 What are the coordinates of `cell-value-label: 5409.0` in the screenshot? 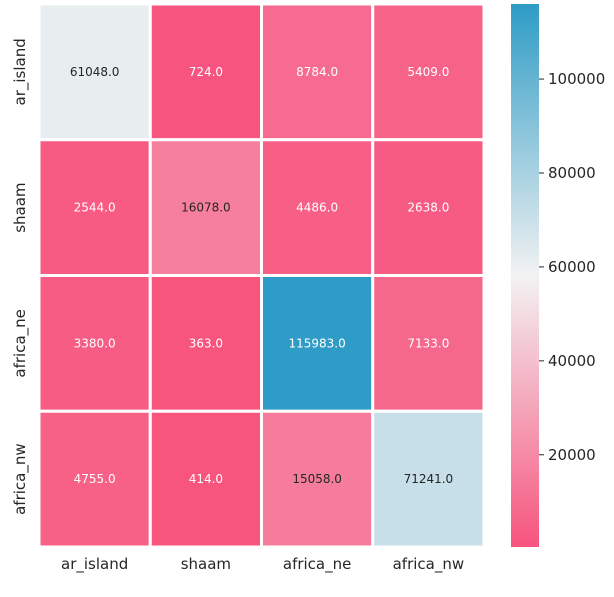 It's located at (428, 72).